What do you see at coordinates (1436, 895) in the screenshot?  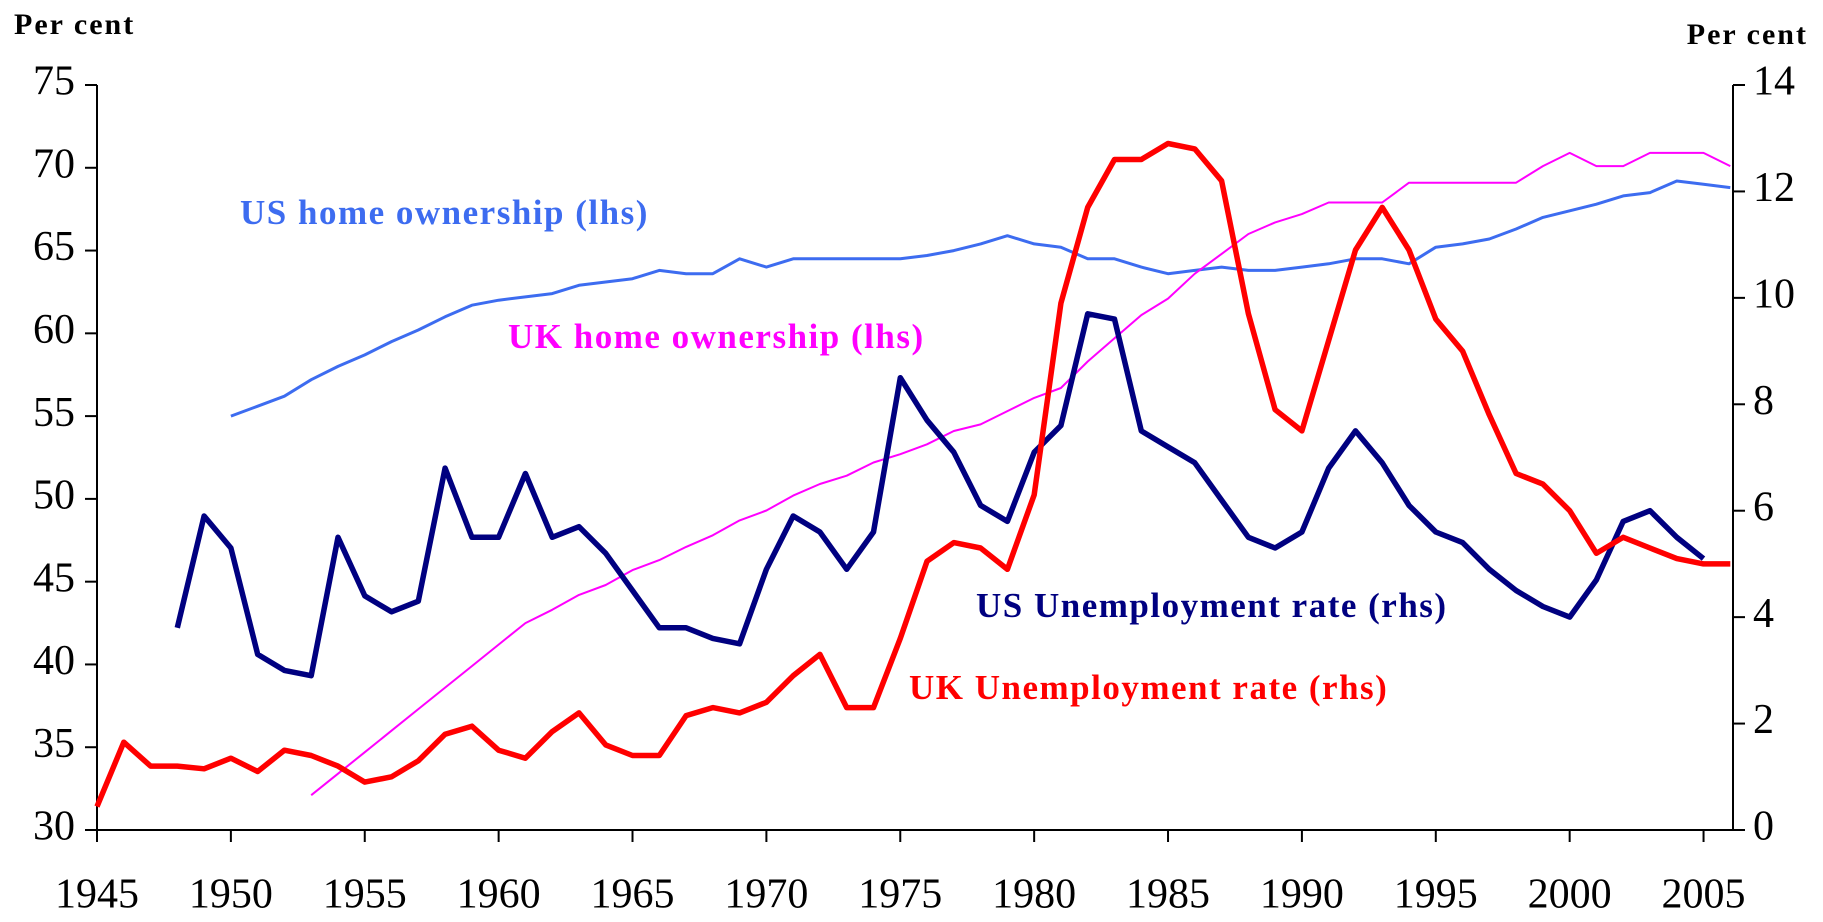 I see `x-tick-label: 1995` at bounding box center [1436, 895].